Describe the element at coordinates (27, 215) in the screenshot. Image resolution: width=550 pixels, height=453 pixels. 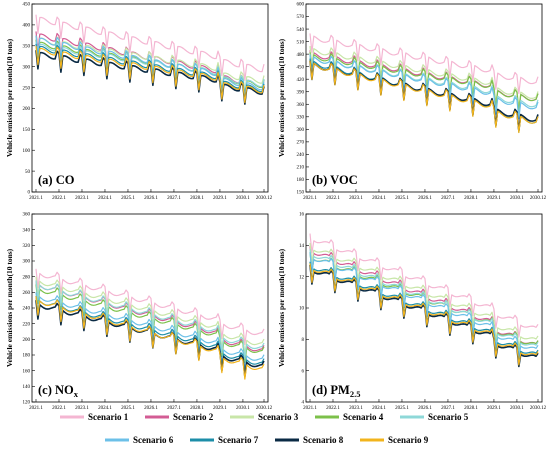
I see `y-tick-label-nox-12: 360` at that location.